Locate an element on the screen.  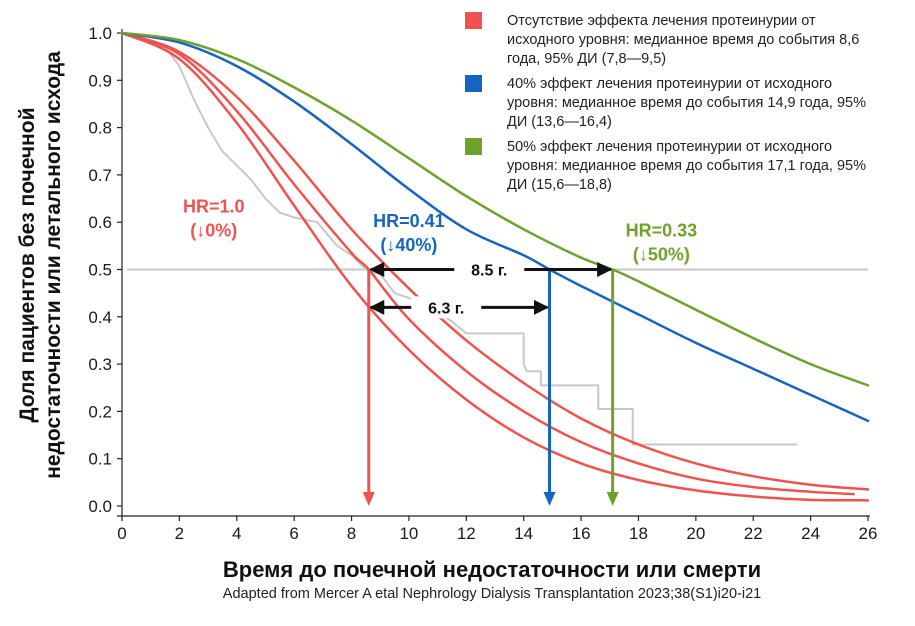
y-tick-label: 0.1 is located at coordinates (100, 459).